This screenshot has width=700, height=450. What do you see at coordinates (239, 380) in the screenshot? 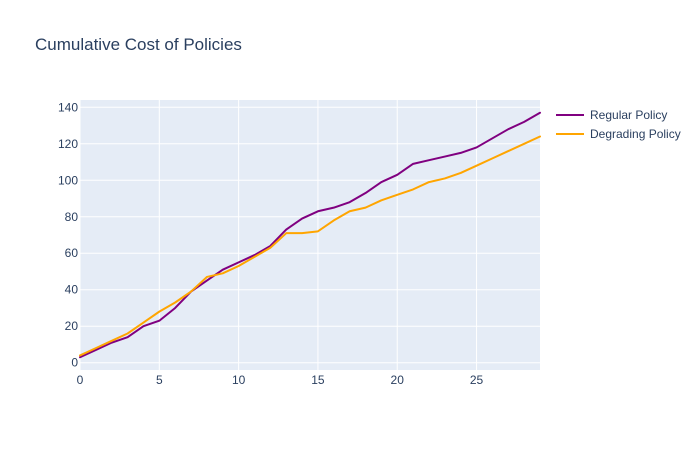
I see `x-tick-label: 10` at bounding box center [239, 380].